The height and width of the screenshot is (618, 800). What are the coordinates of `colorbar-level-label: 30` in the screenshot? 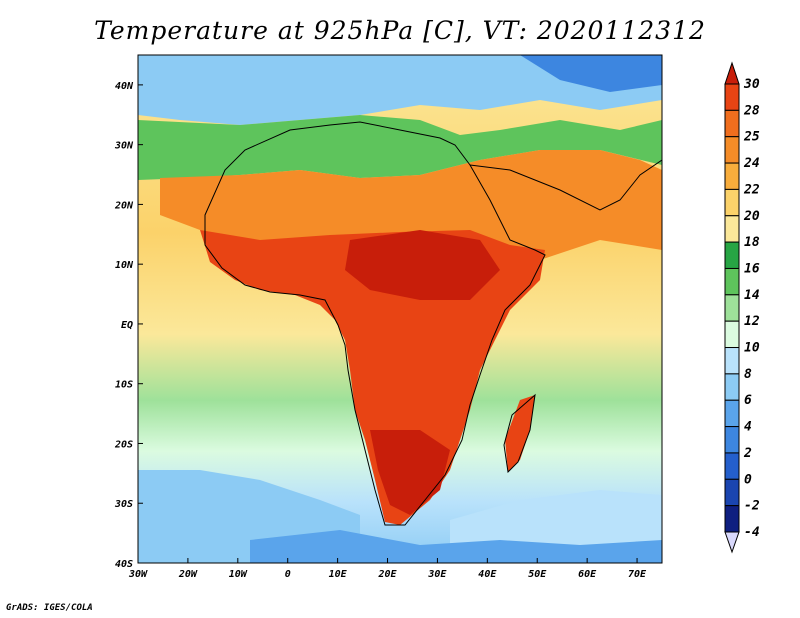 It's located at (751, 84).